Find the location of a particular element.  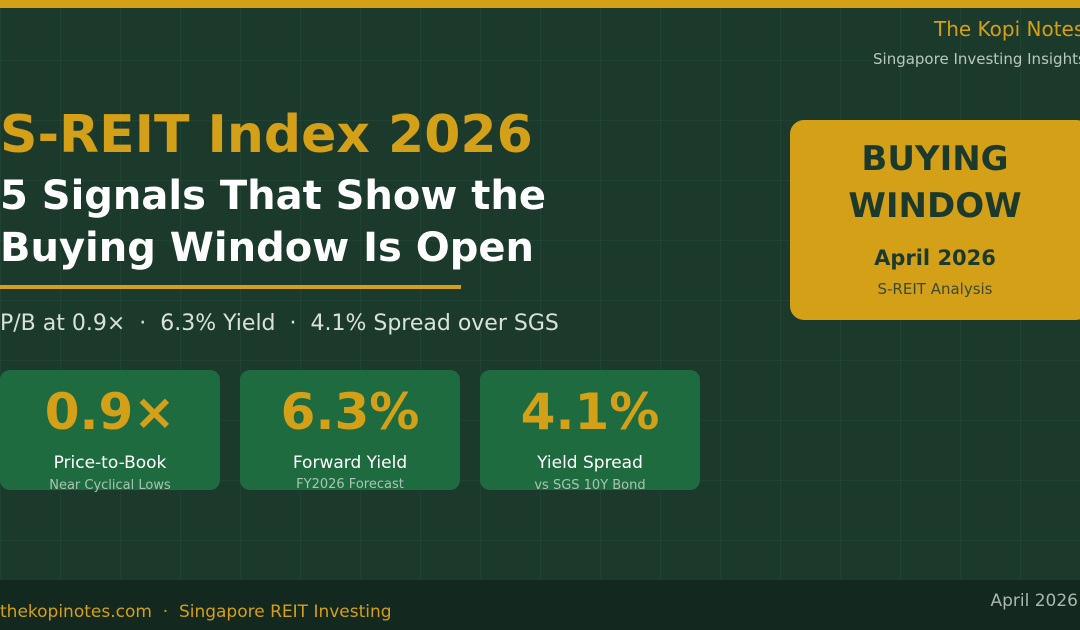

badge-subtitle: S-REIT Analysis is located at coordinates (935, 289).